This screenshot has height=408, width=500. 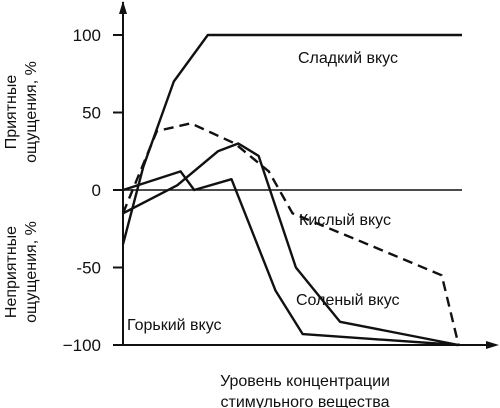 What do you see at coordinates (492, 345) in the screenshot?
I see `x-axis-arrow-icon` at bounding box center [492, 345].